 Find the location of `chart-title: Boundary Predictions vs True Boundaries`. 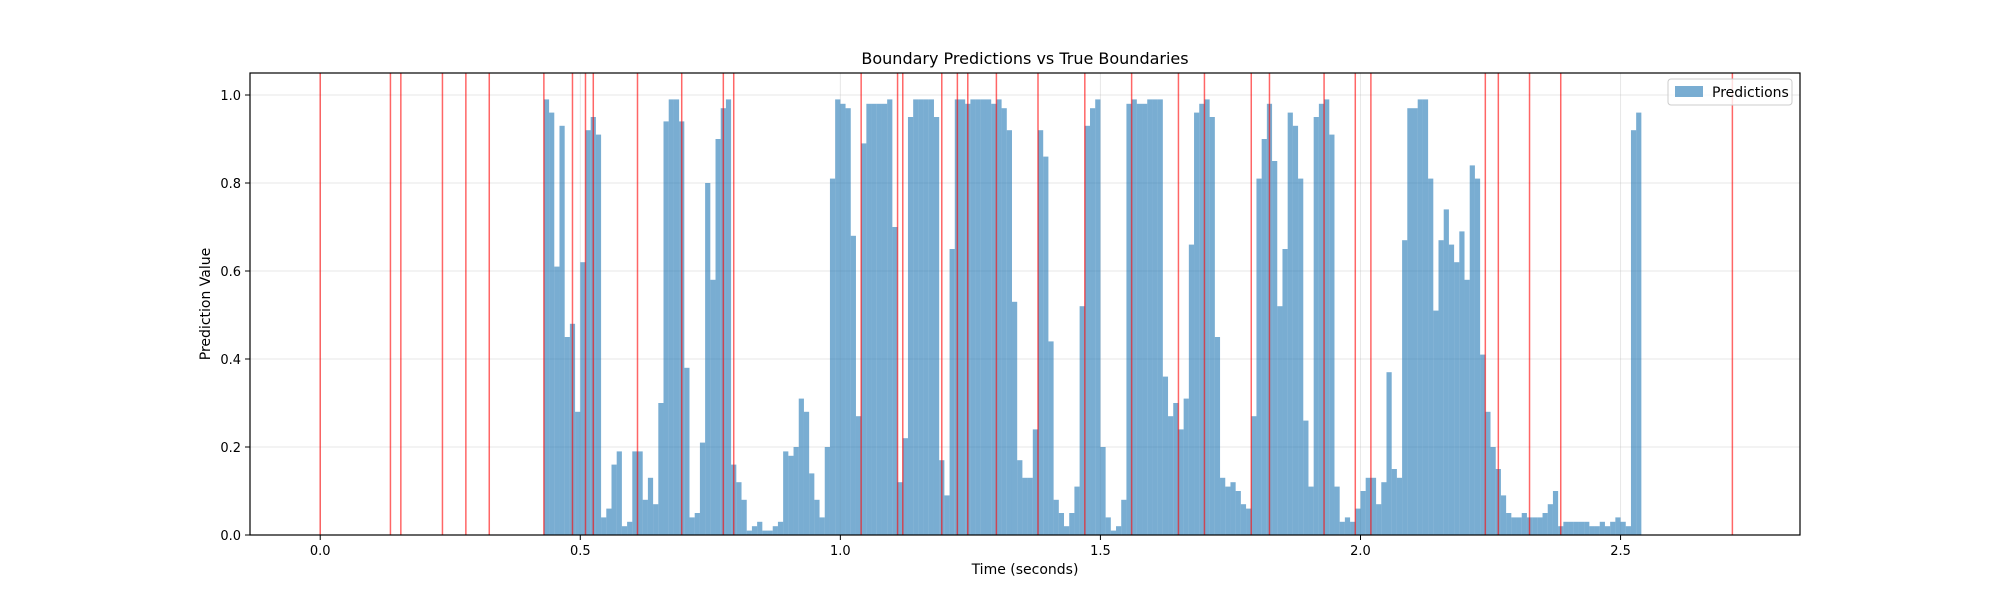

chart-title: Boundary Predictions vs True Boundaries is located at coordinates (1024, 58).